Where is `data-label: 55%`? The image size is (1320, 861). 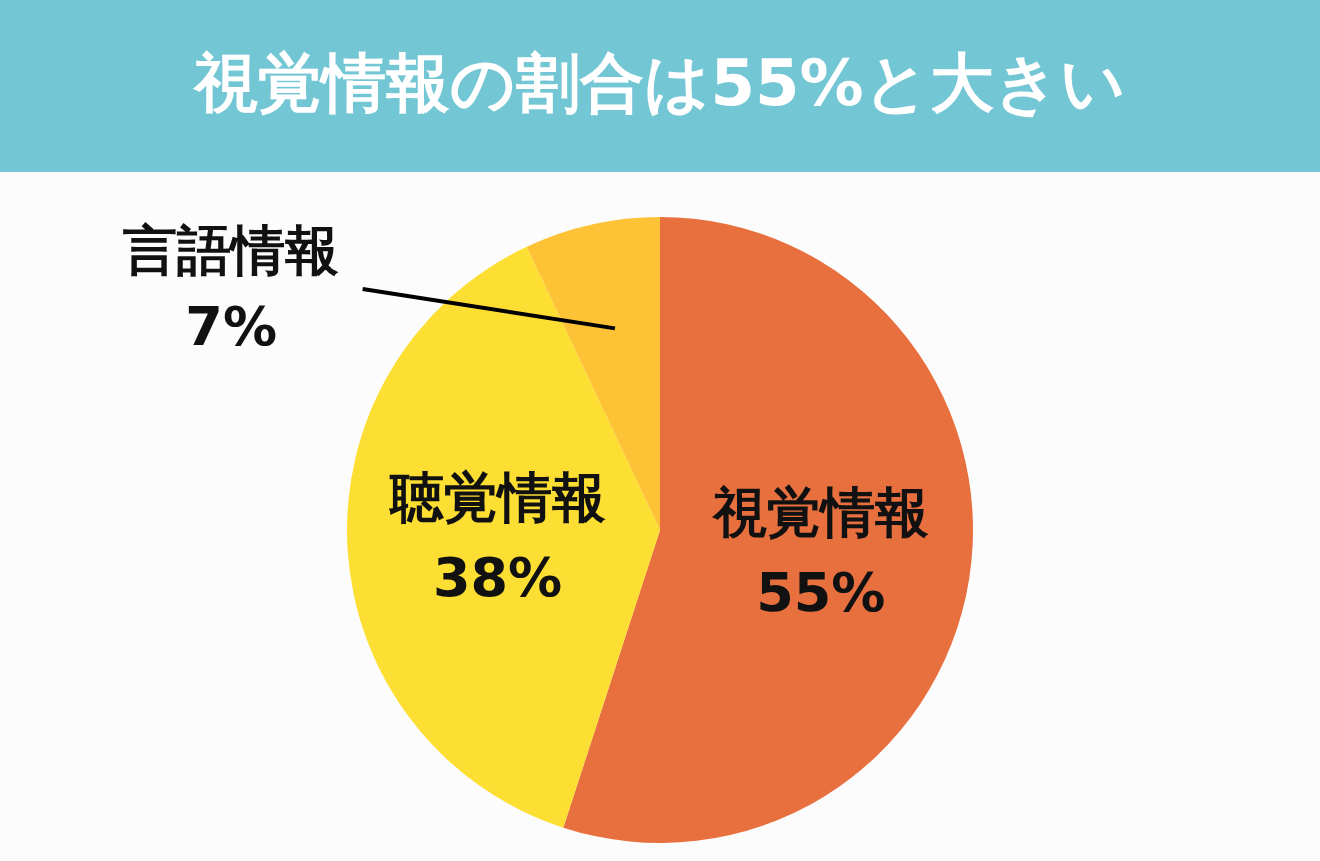 data-label: 55% is located at coordinates (821, 593).